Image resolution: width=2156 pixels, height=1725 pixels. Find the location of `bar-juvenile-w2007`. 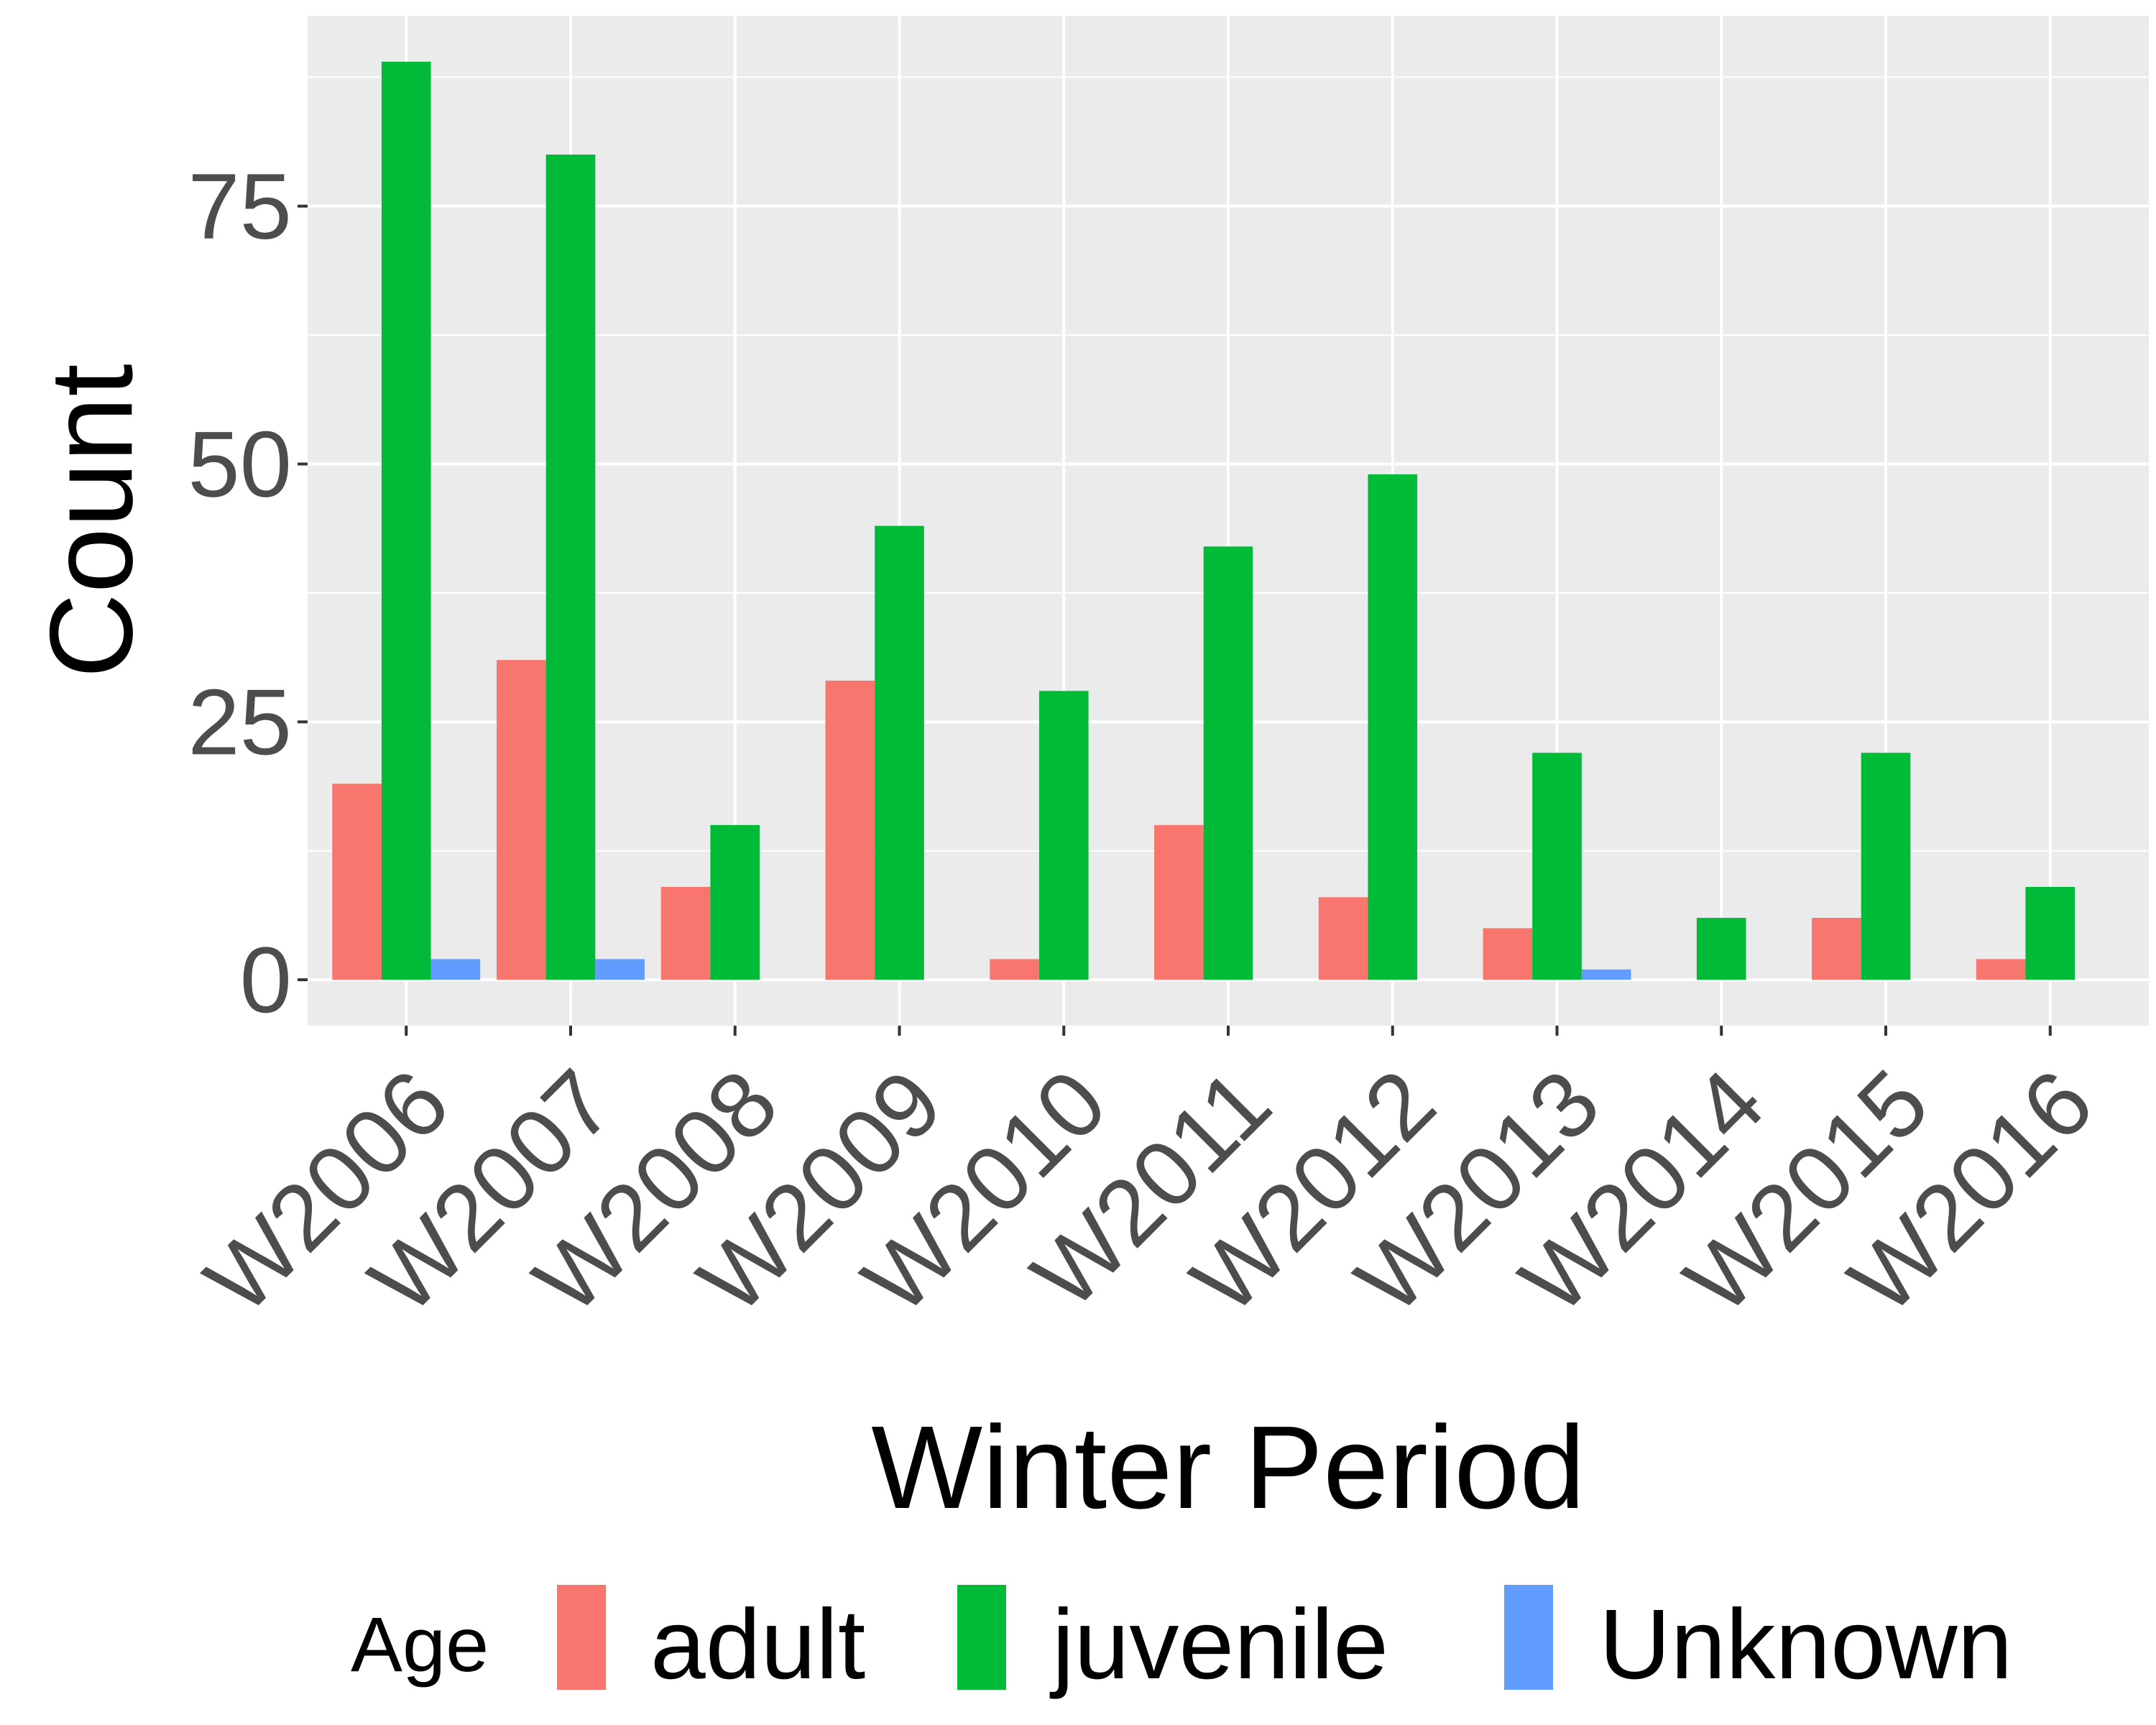

bar-juvenile-w2007 is located at coordinates (570, 567).